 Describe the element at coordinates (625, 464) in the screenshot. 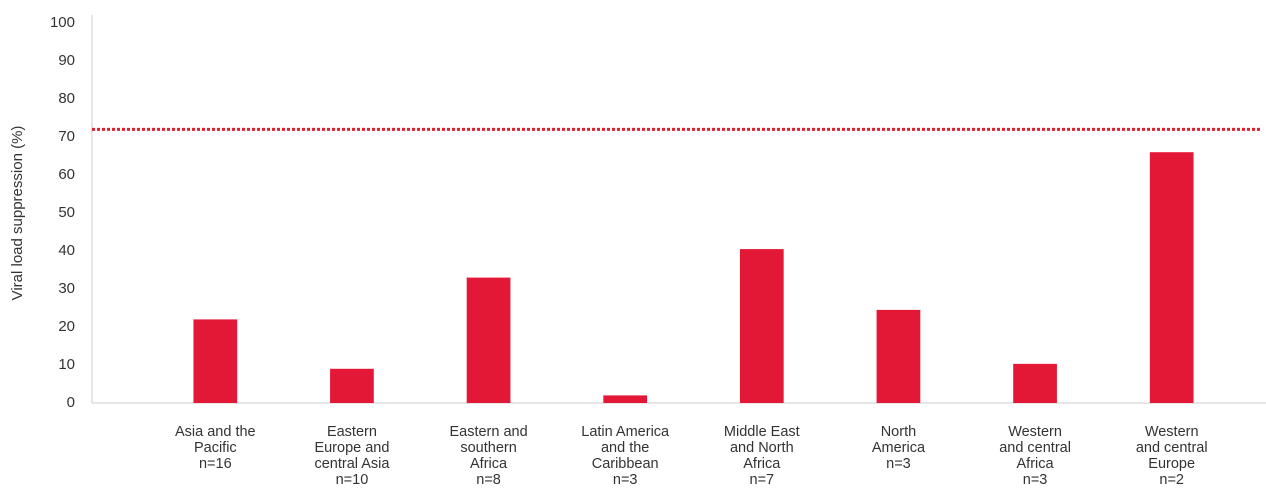

I see `x-tick-label: Caribbean` at that location.